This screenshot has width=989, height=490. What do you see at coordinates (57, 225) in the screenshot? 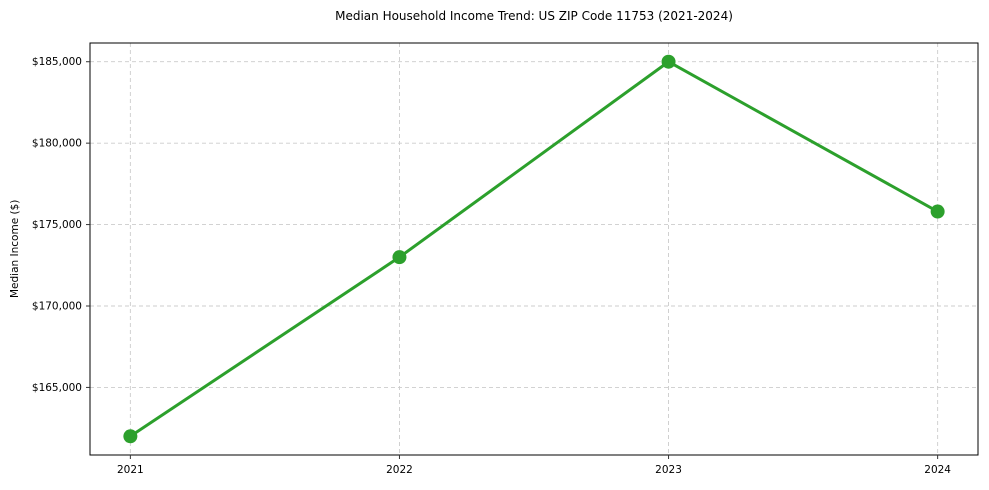
I see `y-tick-label: $175,000` at bounding box center [57, 225].